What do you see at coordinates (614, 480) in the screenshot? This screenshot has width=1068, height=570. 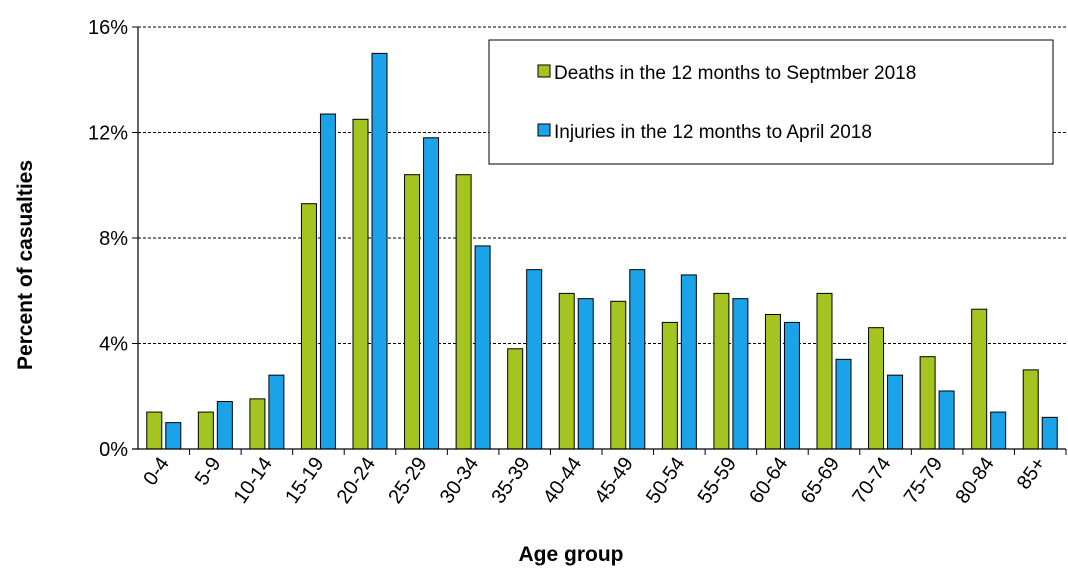 I see `x-tick-label: 45-49` at bounding box center [614, 480].